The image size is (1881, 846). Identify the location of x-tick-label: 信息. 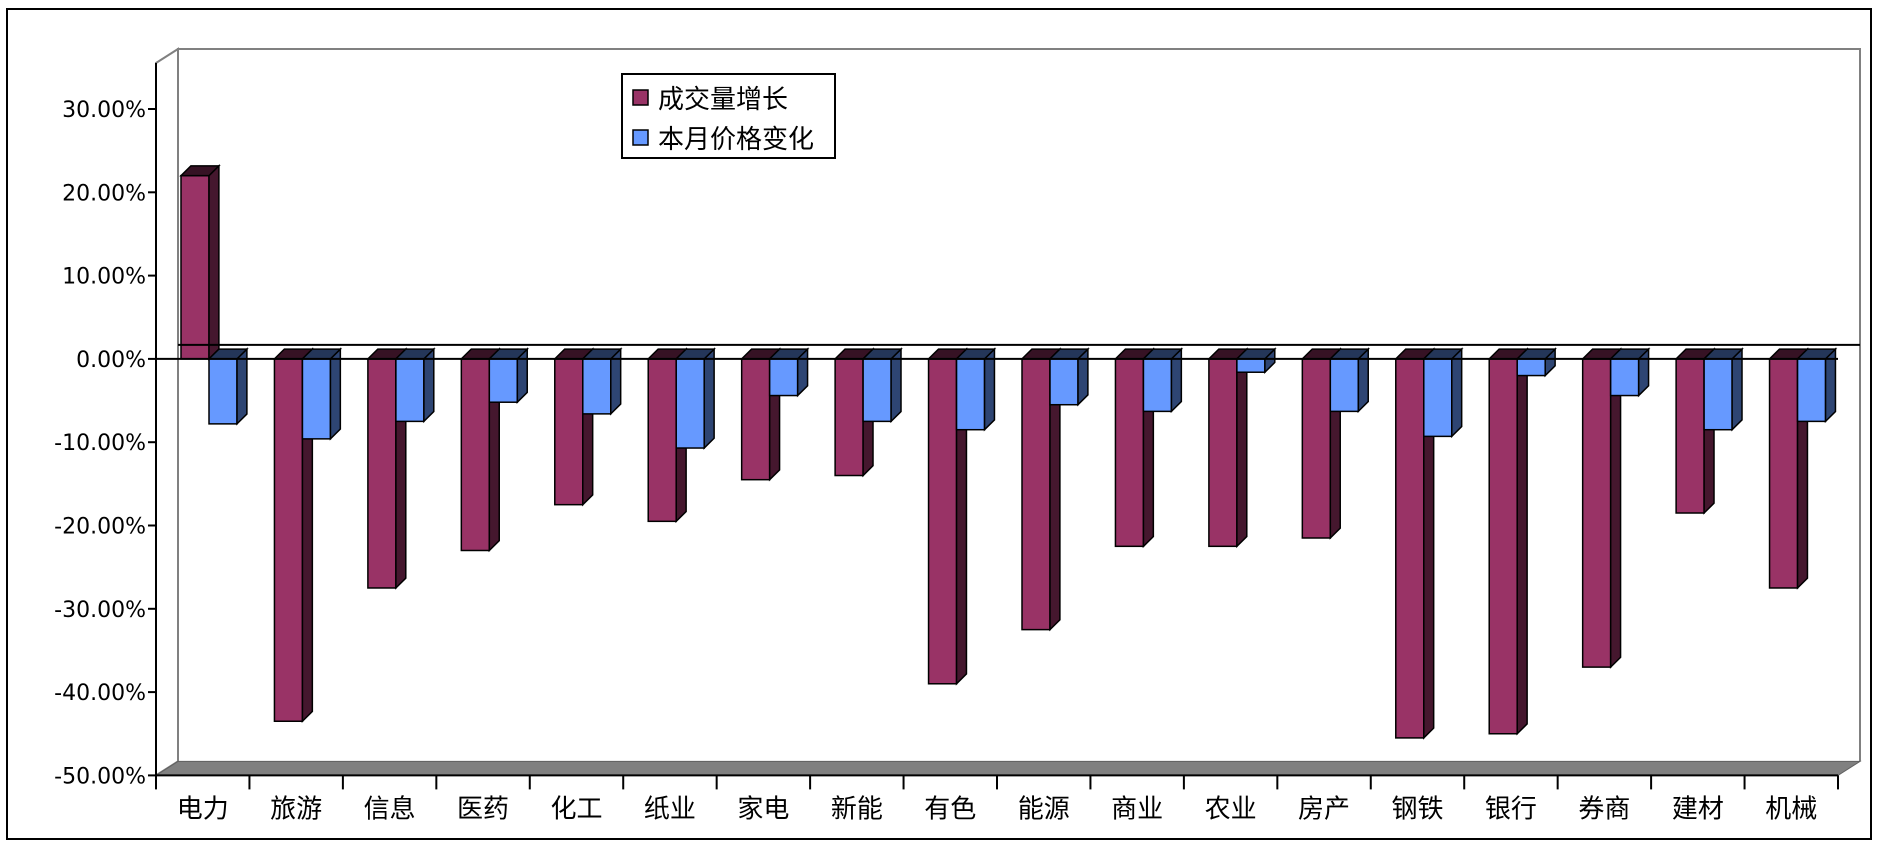
(390, 809).